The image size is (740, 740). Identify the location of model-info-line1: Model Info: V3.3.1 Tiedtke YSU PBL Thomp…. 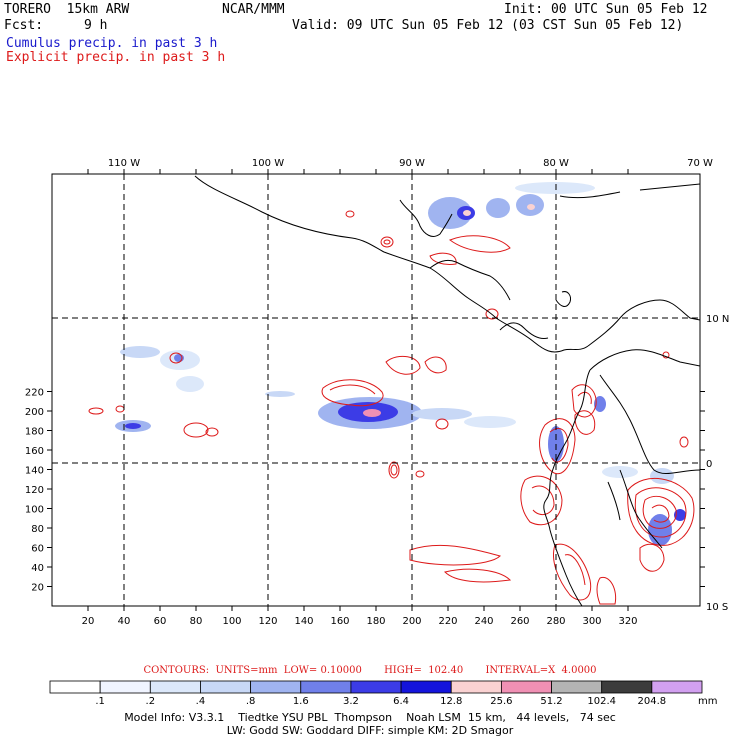
(370, 717).